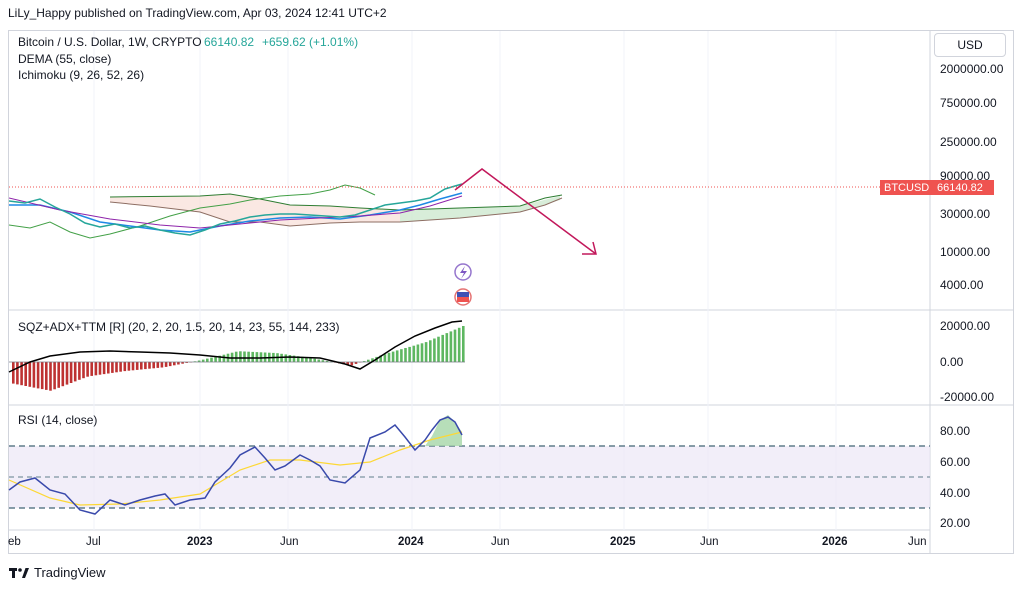 The height and width of the screenshot is (590, 1022). I want to click on lightning-icon, so click(463, 272).